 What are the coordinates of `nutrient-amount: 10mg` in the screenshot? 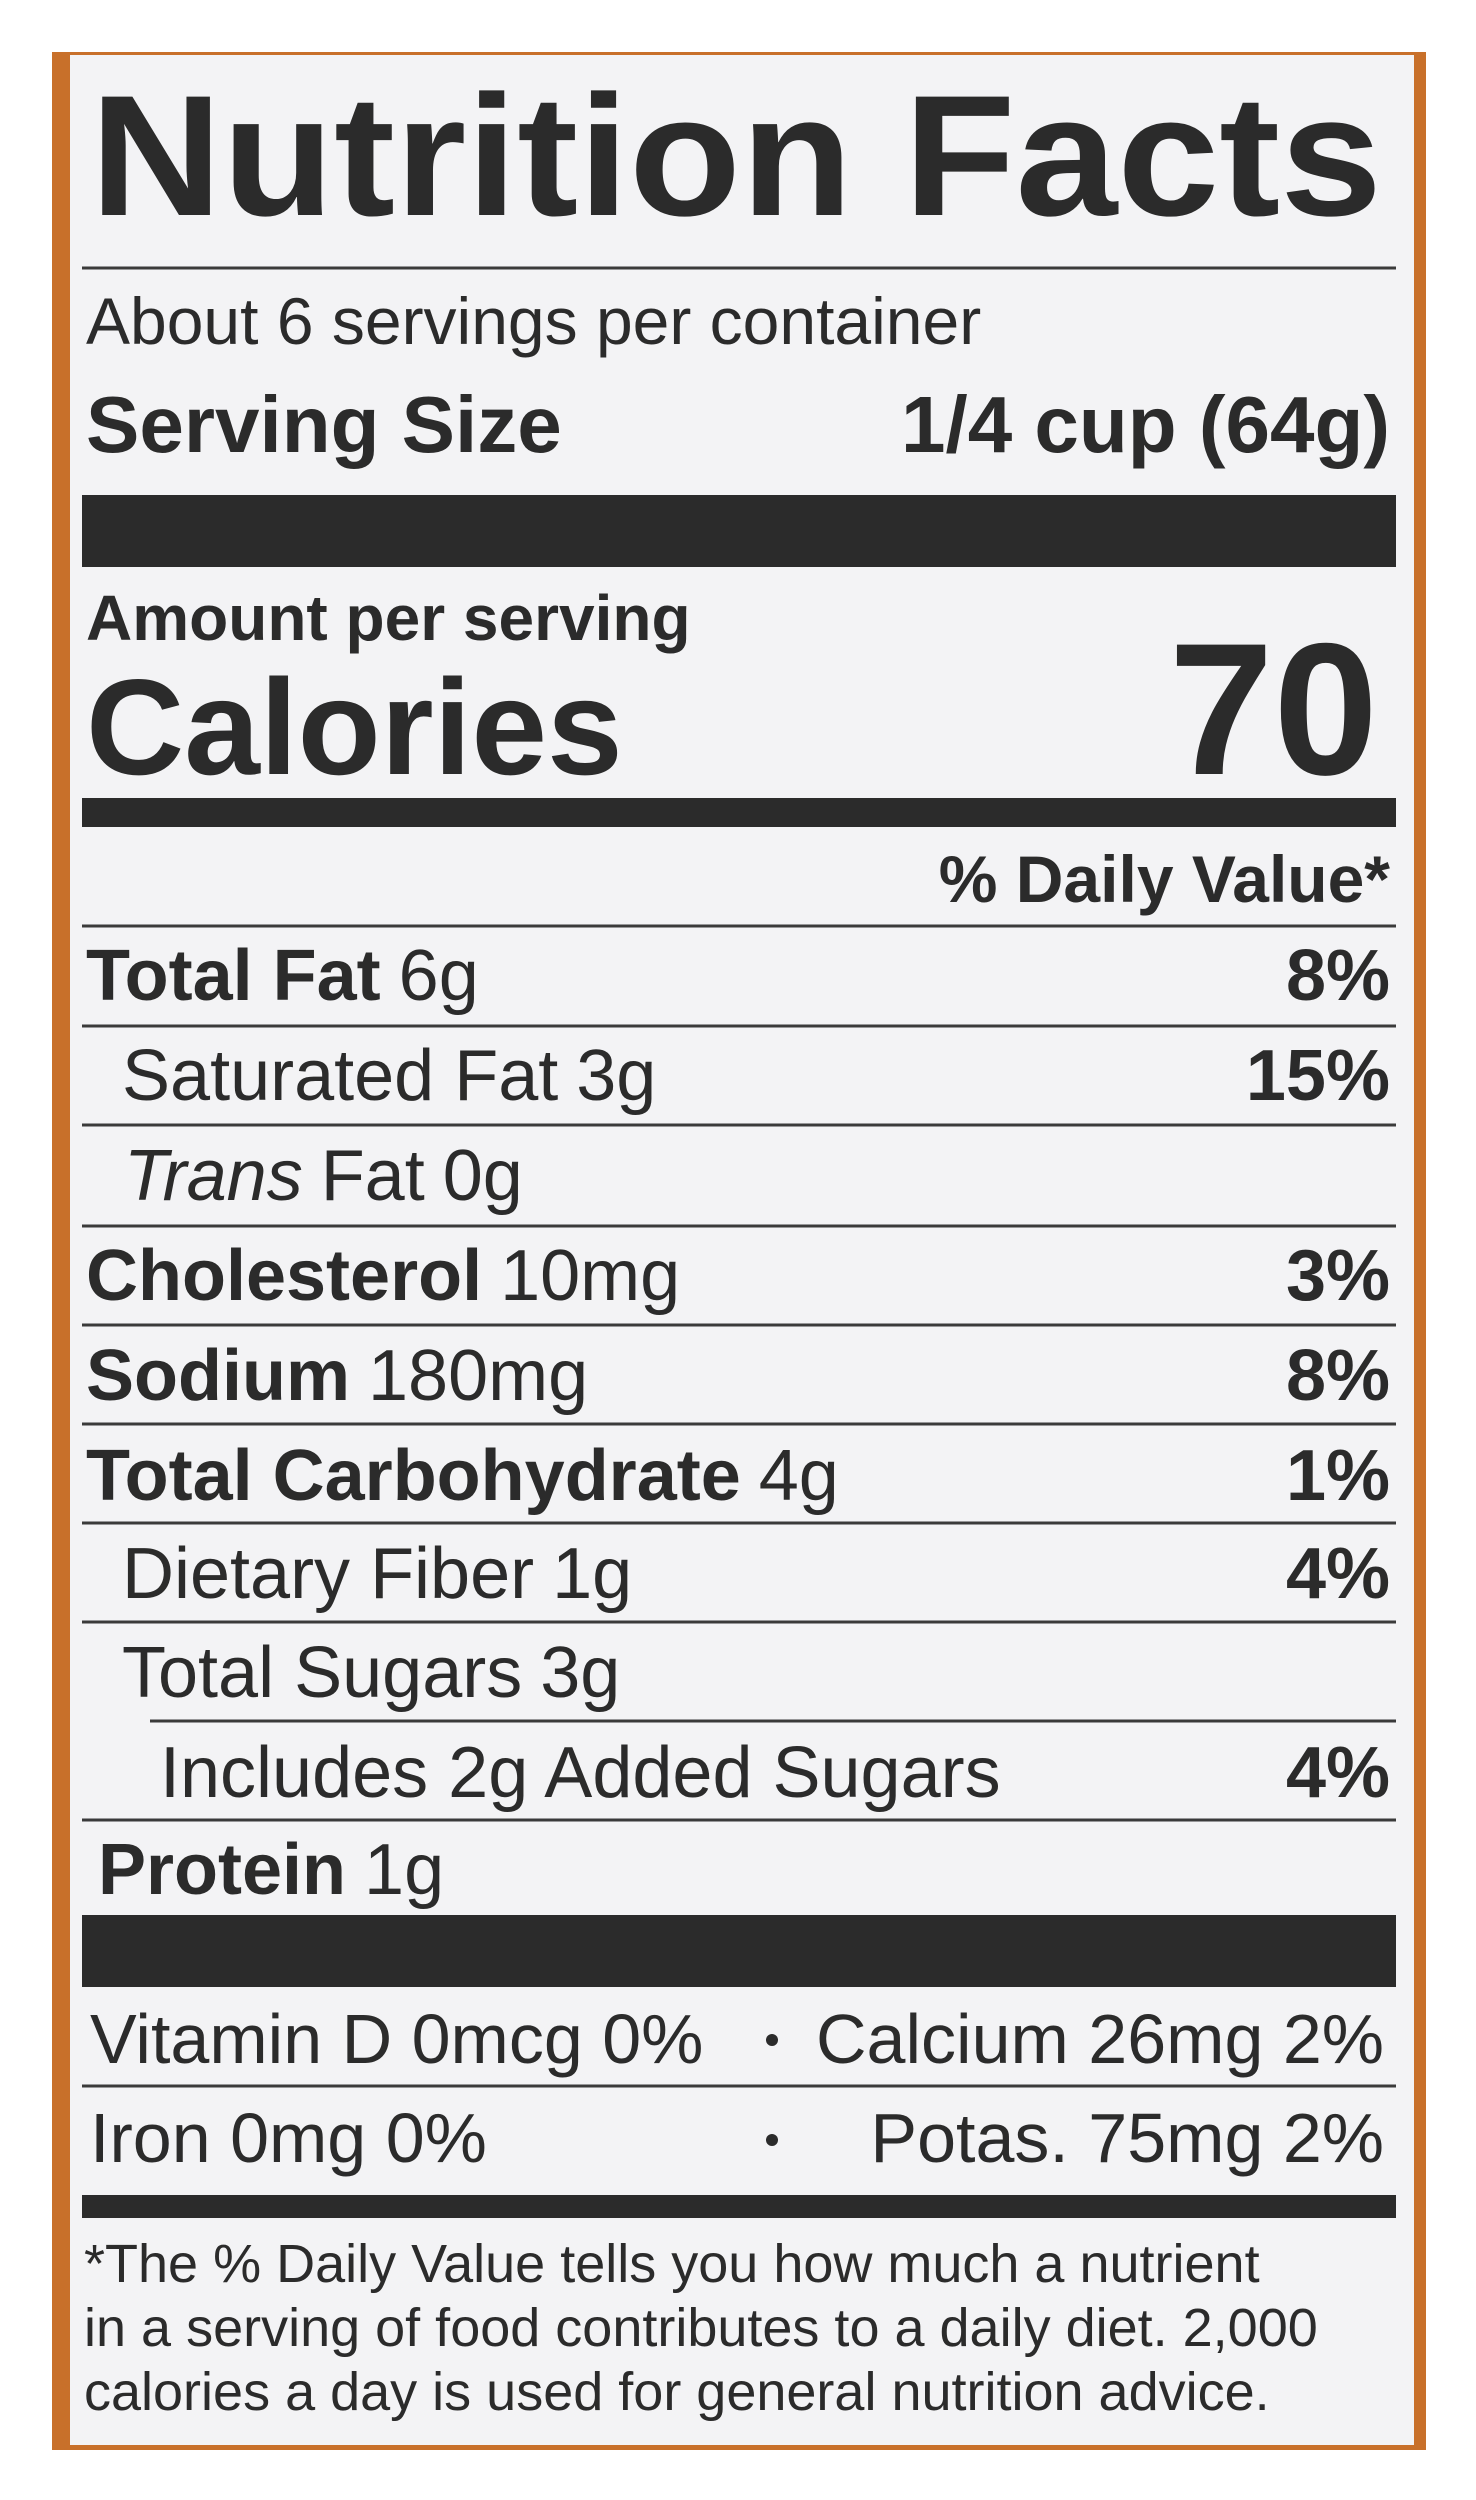 It's located at (590, 1276).